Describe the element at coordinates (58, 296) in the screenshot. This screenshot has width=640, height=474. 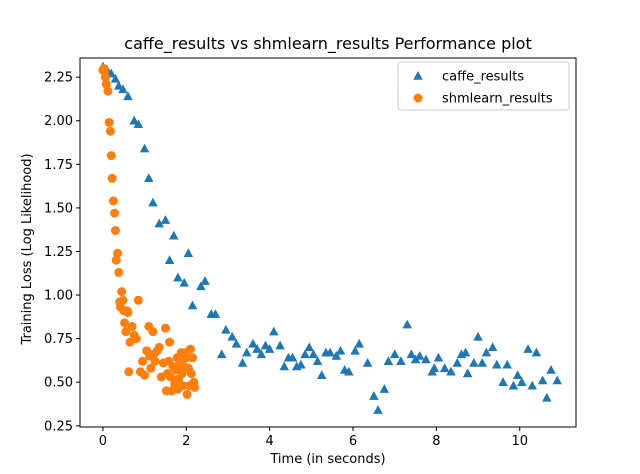
I see `y-tick-label: 1.00` at that location.